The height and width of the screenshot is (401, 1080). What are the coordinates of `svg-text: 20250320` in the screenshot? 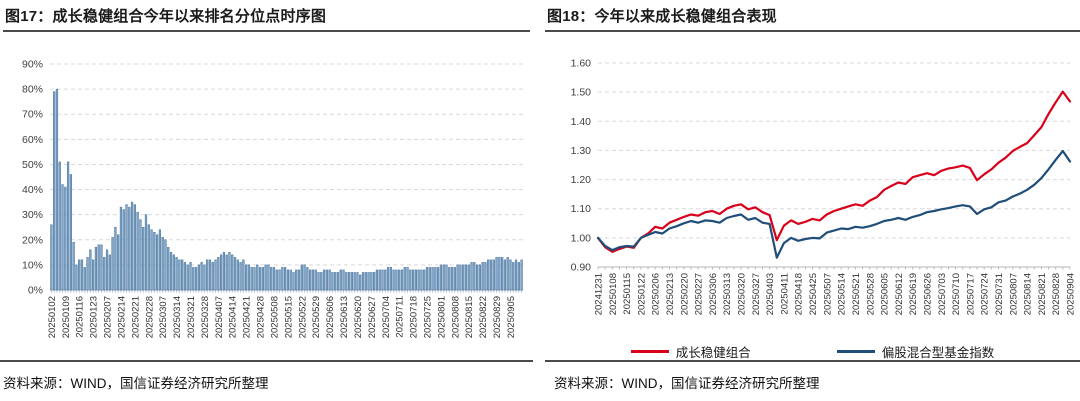 It's located at (742, 294).